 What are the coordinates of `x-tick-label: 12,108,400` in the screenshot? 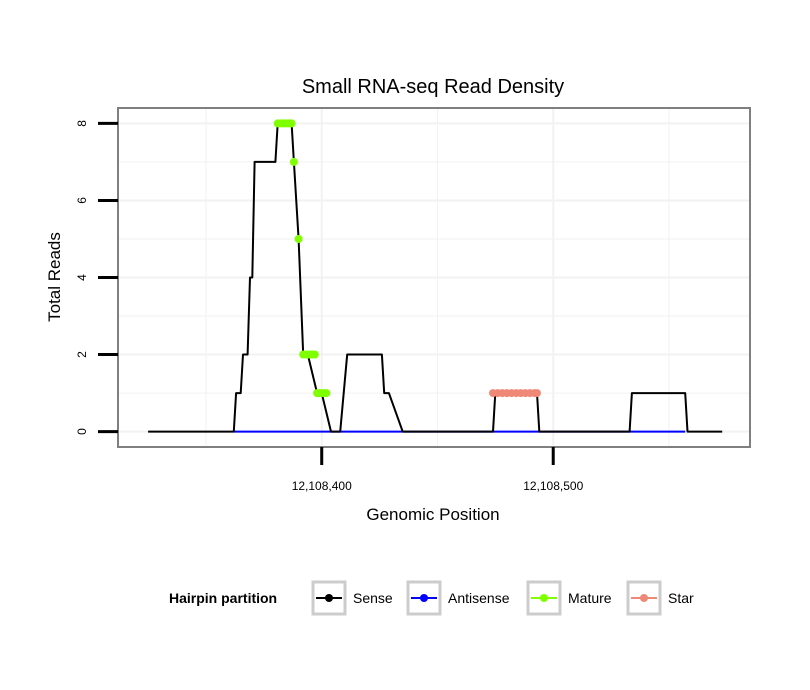 It's located at (322, 486).